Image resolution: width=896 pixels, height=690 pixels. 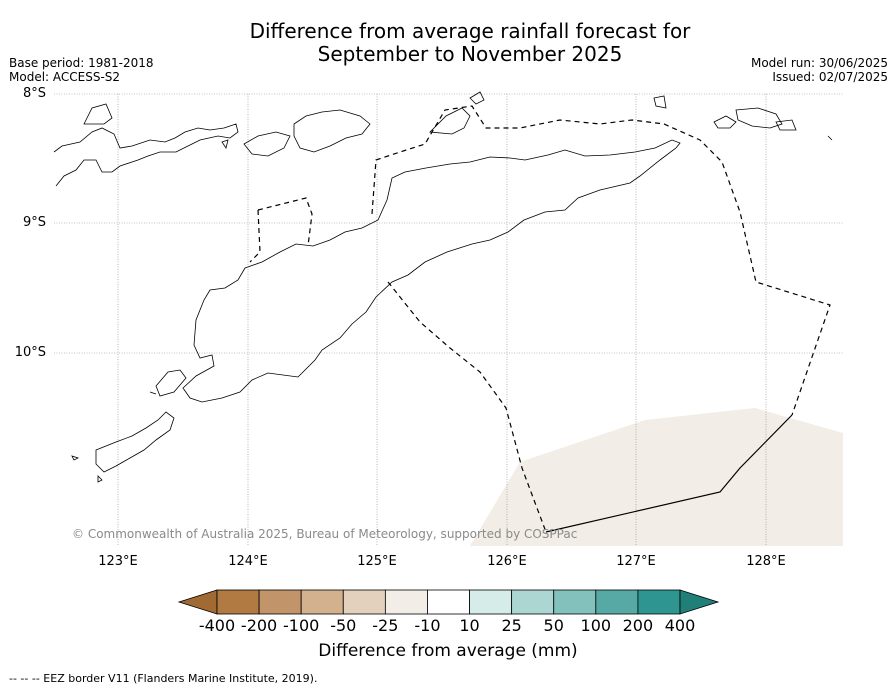 I want to click on title-line-2: September to November 2025, so click(x=470, y=54).